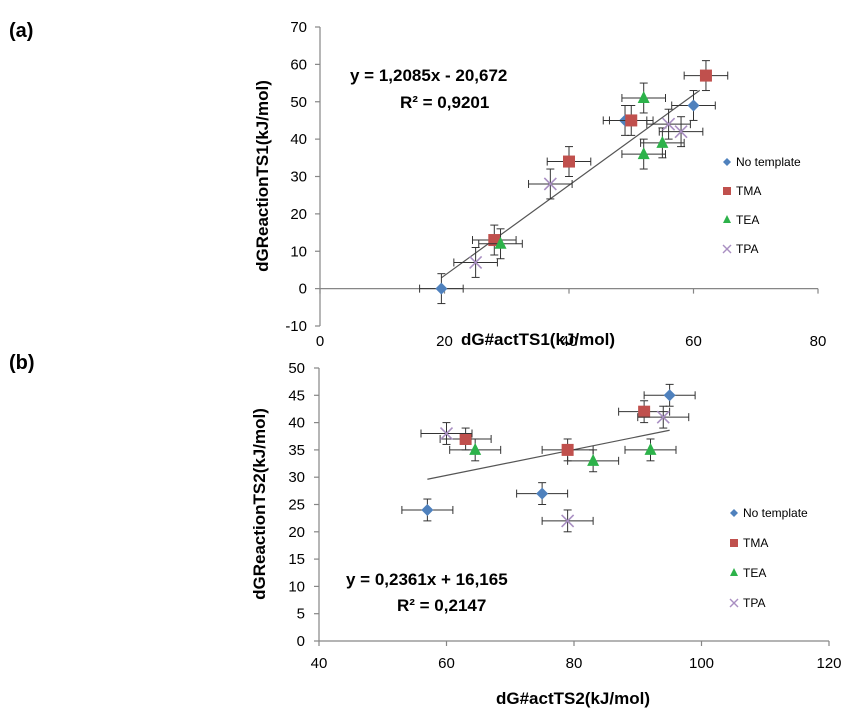 This screenshot has height=720, width=851. I want to click on series-tma, so click(600, 158).